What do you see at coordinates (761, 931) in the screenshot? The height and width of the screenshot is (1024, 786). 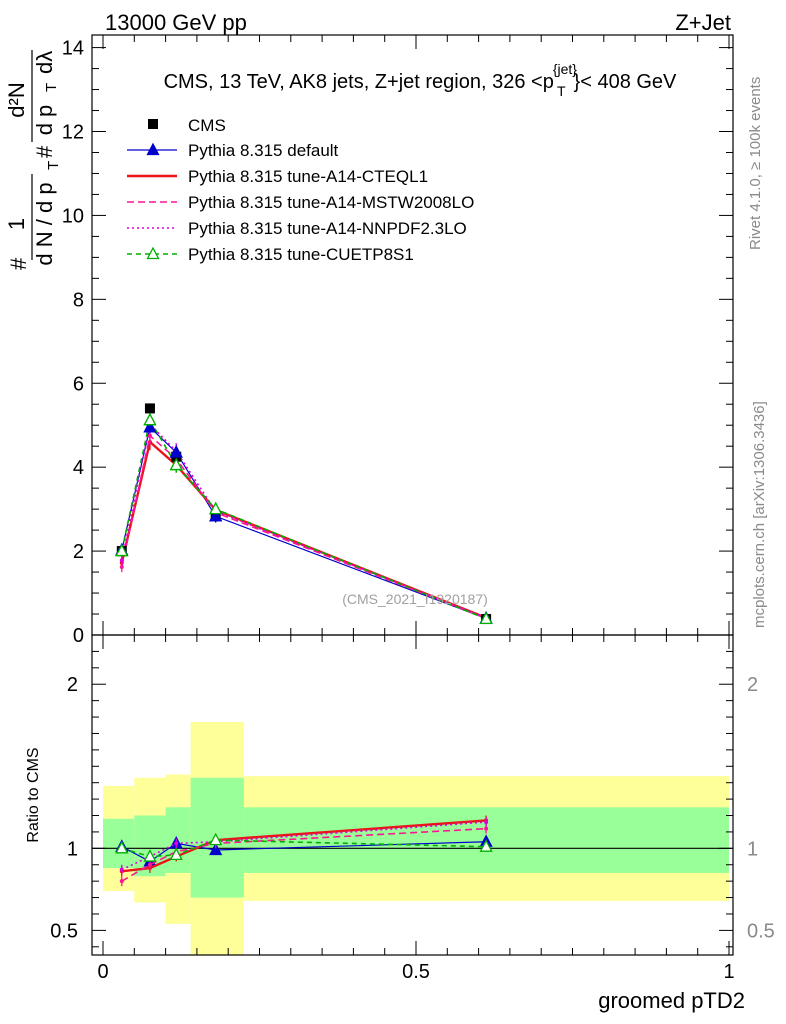 I see `ratio-y-tick-label-right: 0.5` at bounding box center [761, 931].